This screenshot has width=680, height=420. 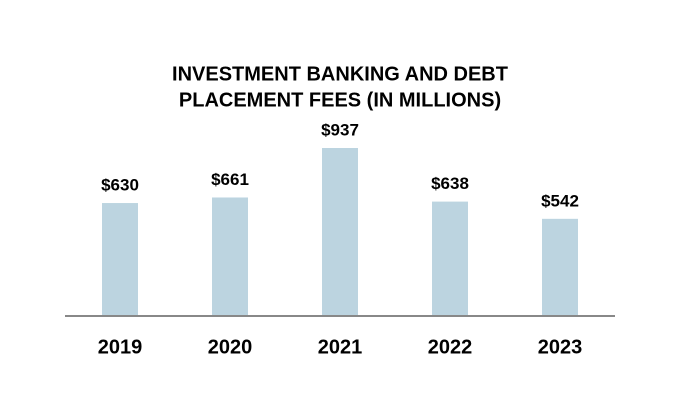 What do you see at coordinates (450, 347) in the screenshot?
I see `x-tick-label: 2022` at bounding box center [450, 347].